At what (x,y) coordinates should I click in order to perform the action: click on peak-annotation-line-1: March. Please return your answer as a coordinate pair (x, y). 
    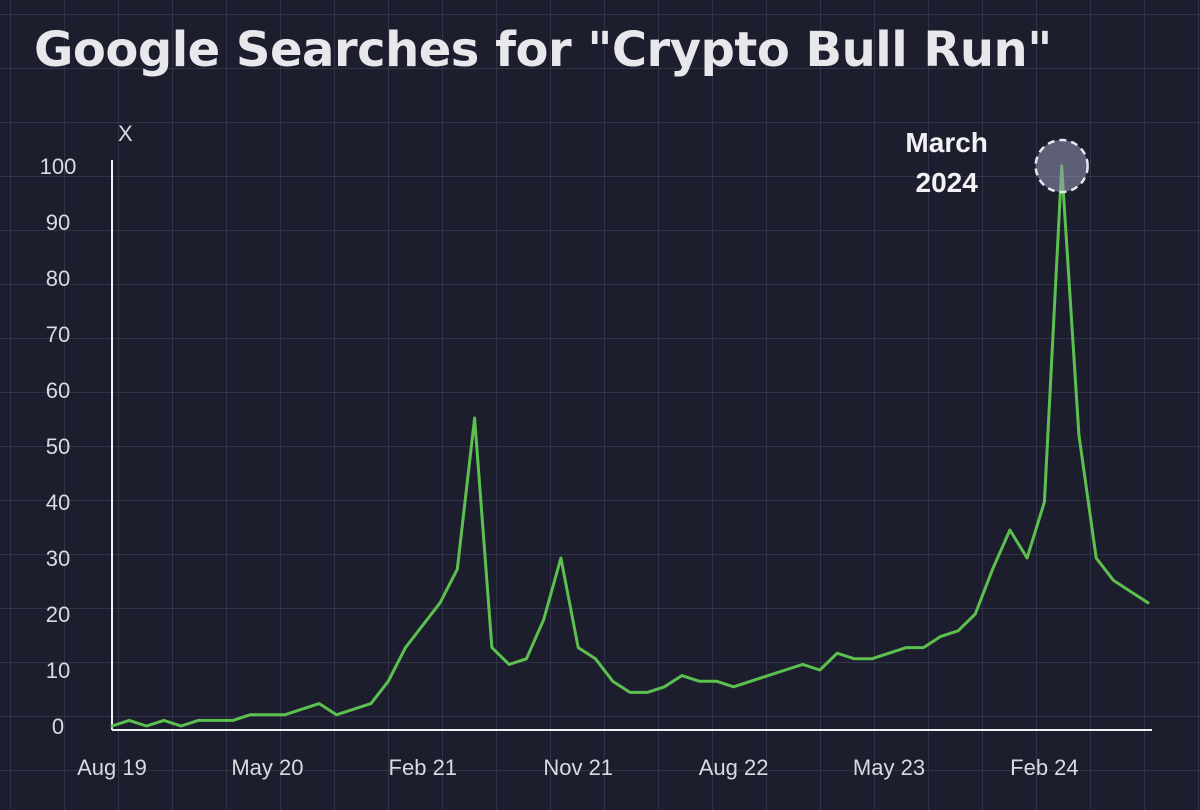
    Looking at the image, I should click on (946, 142).